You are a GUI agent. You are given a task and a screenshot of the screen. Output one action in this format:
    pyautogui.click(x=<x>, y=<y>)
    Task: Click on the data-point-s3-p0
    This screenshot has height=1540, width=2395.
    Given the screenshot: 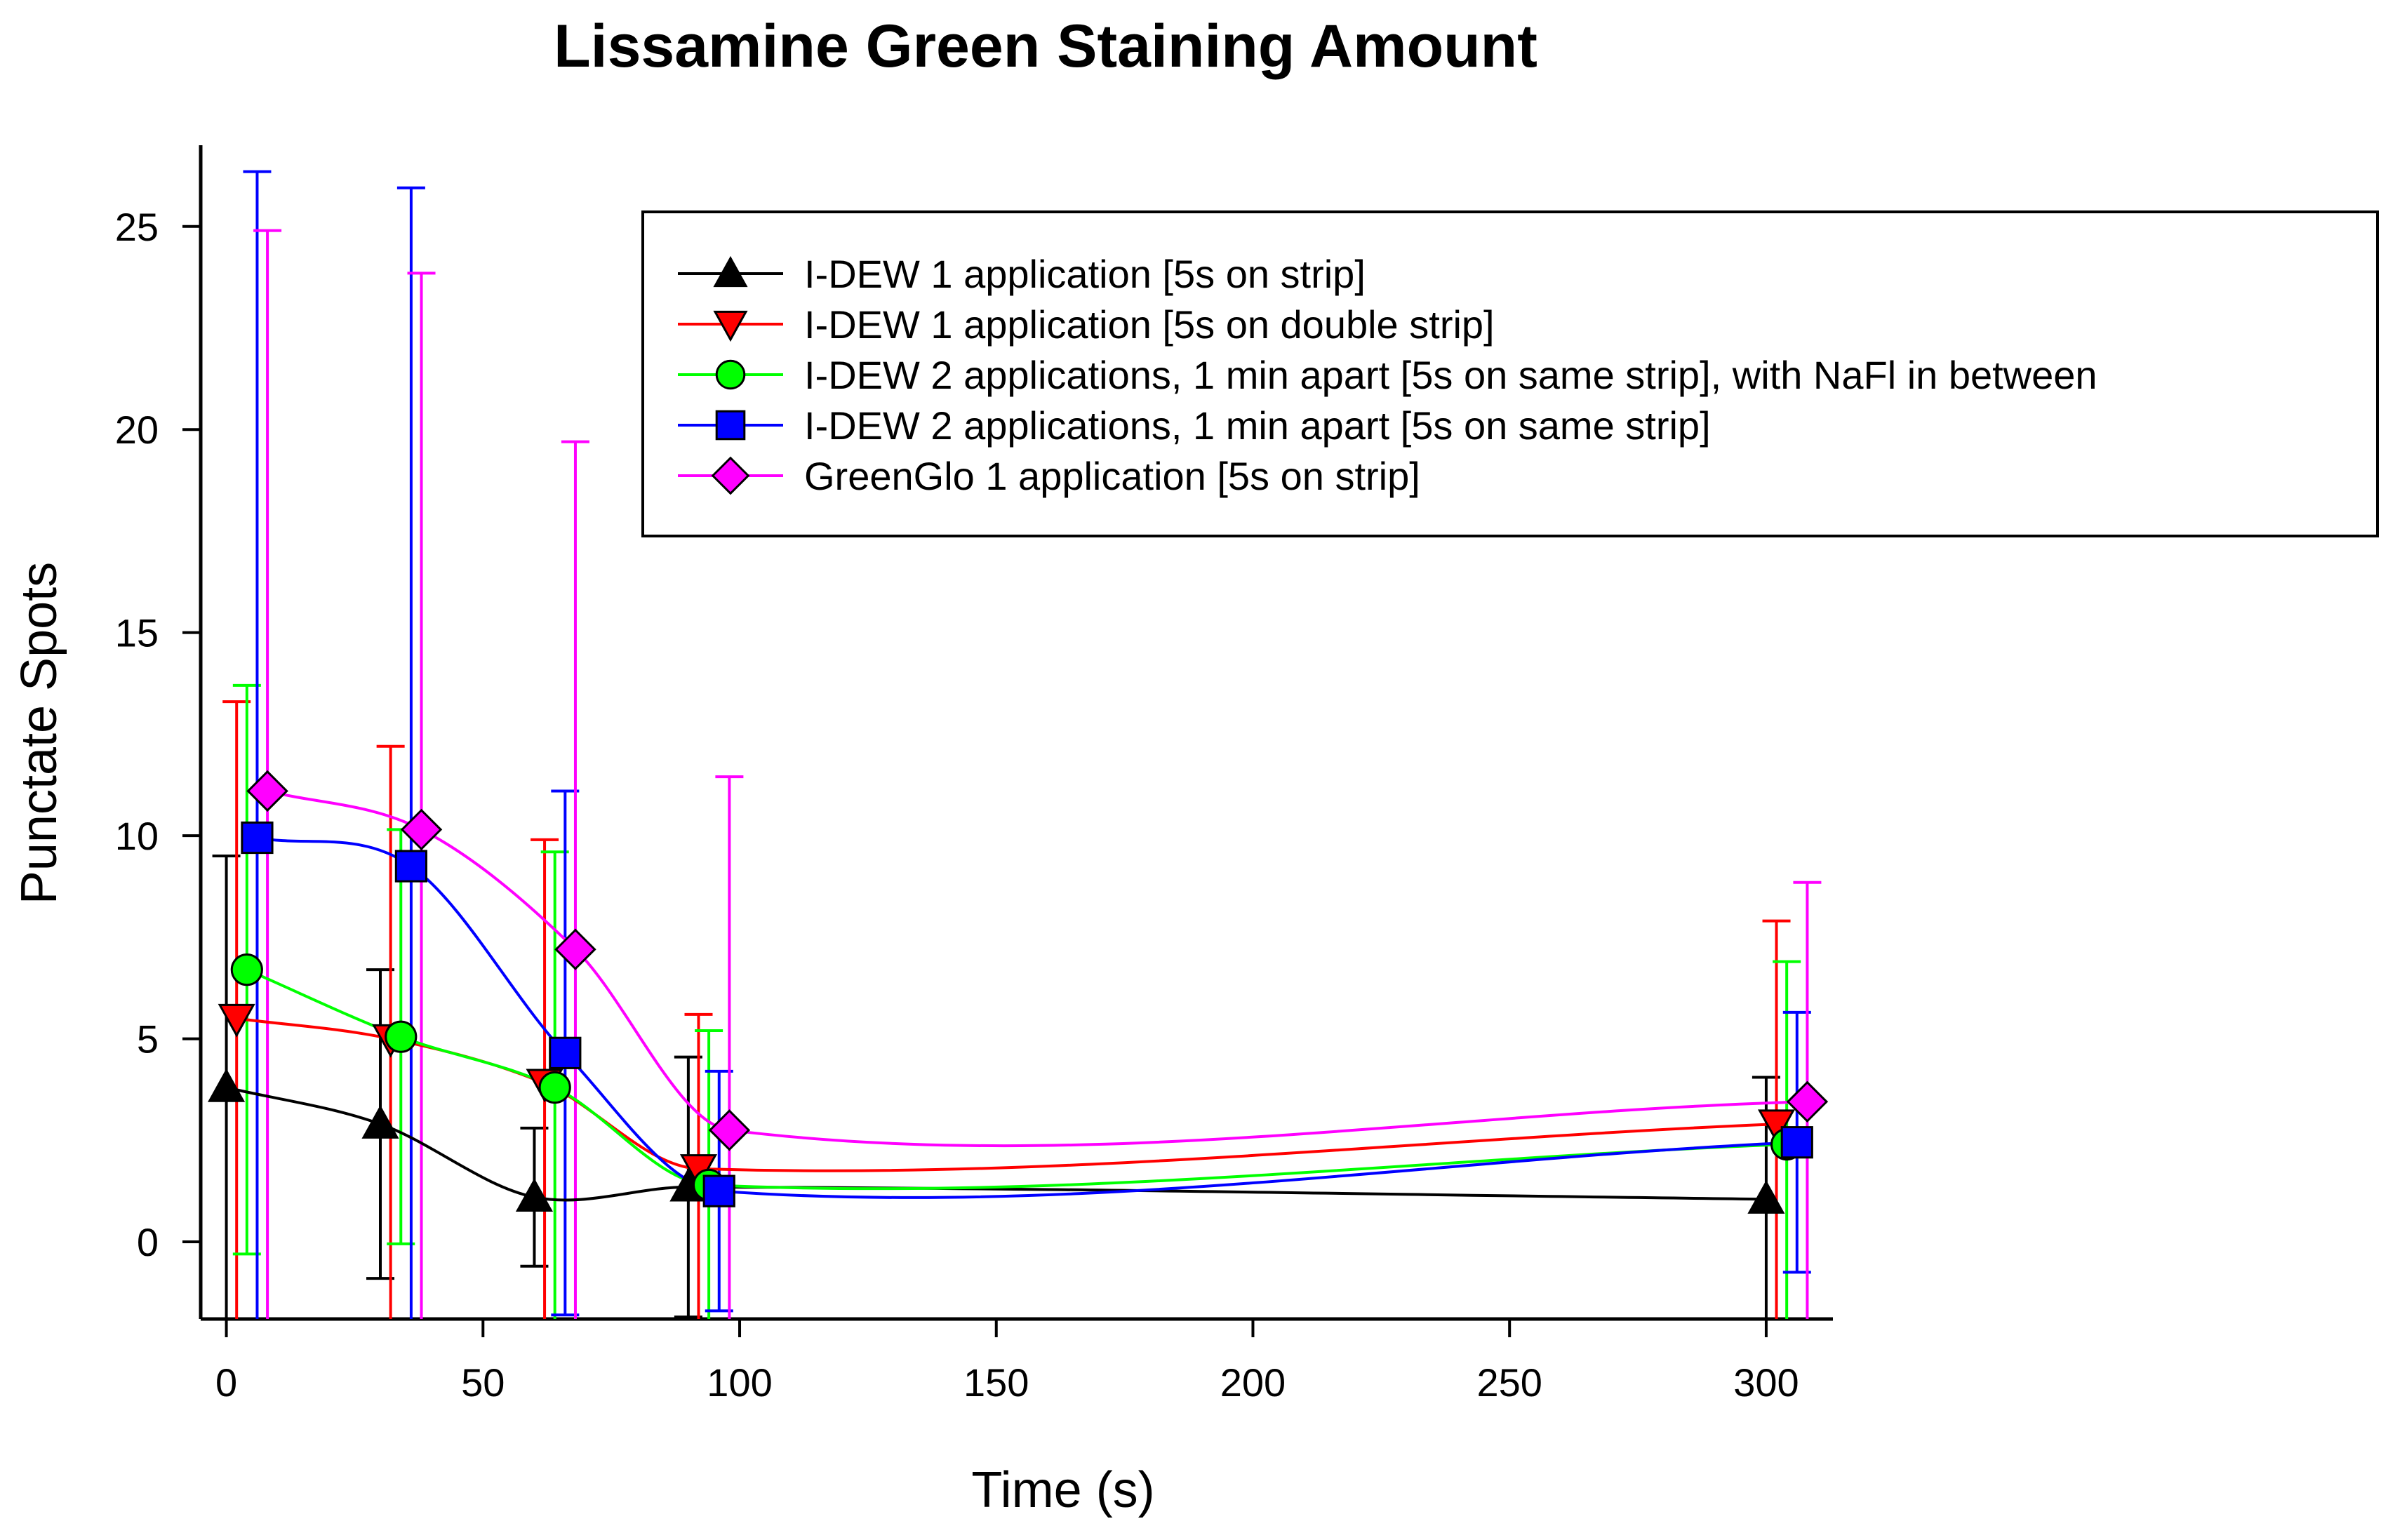 What is the action you would take?
    pyautogui.click(x=257, y=838)
    